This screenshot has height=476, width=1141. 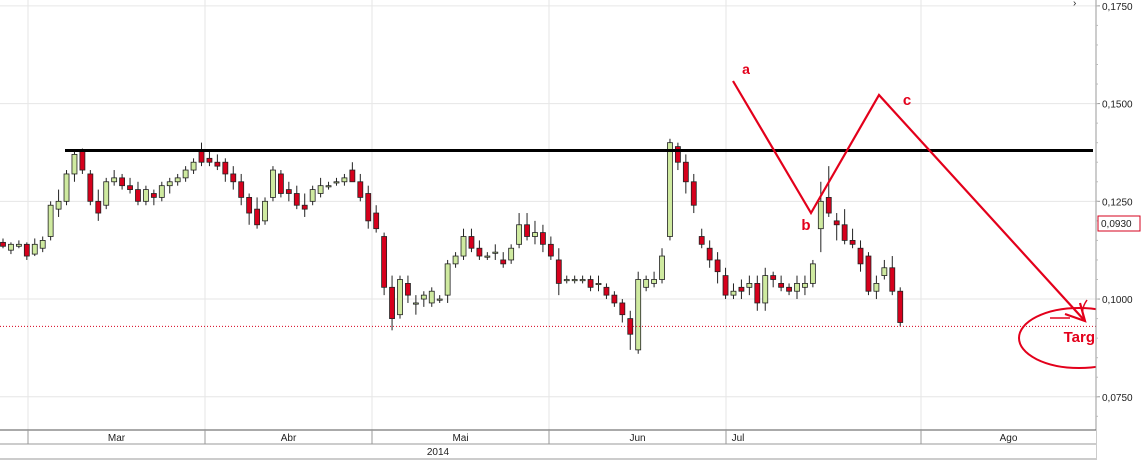 I want to click on last-price-label: 0,0930, so click(x=1116, y=224).